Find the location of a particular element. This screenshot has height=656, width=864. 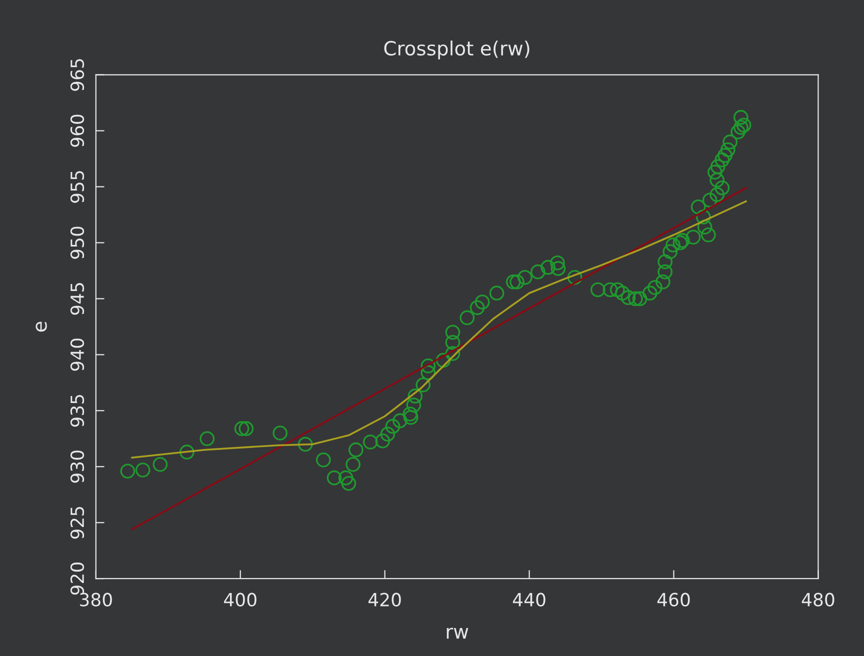

y-tick-label: 925 is located at coordinates (77, 522).